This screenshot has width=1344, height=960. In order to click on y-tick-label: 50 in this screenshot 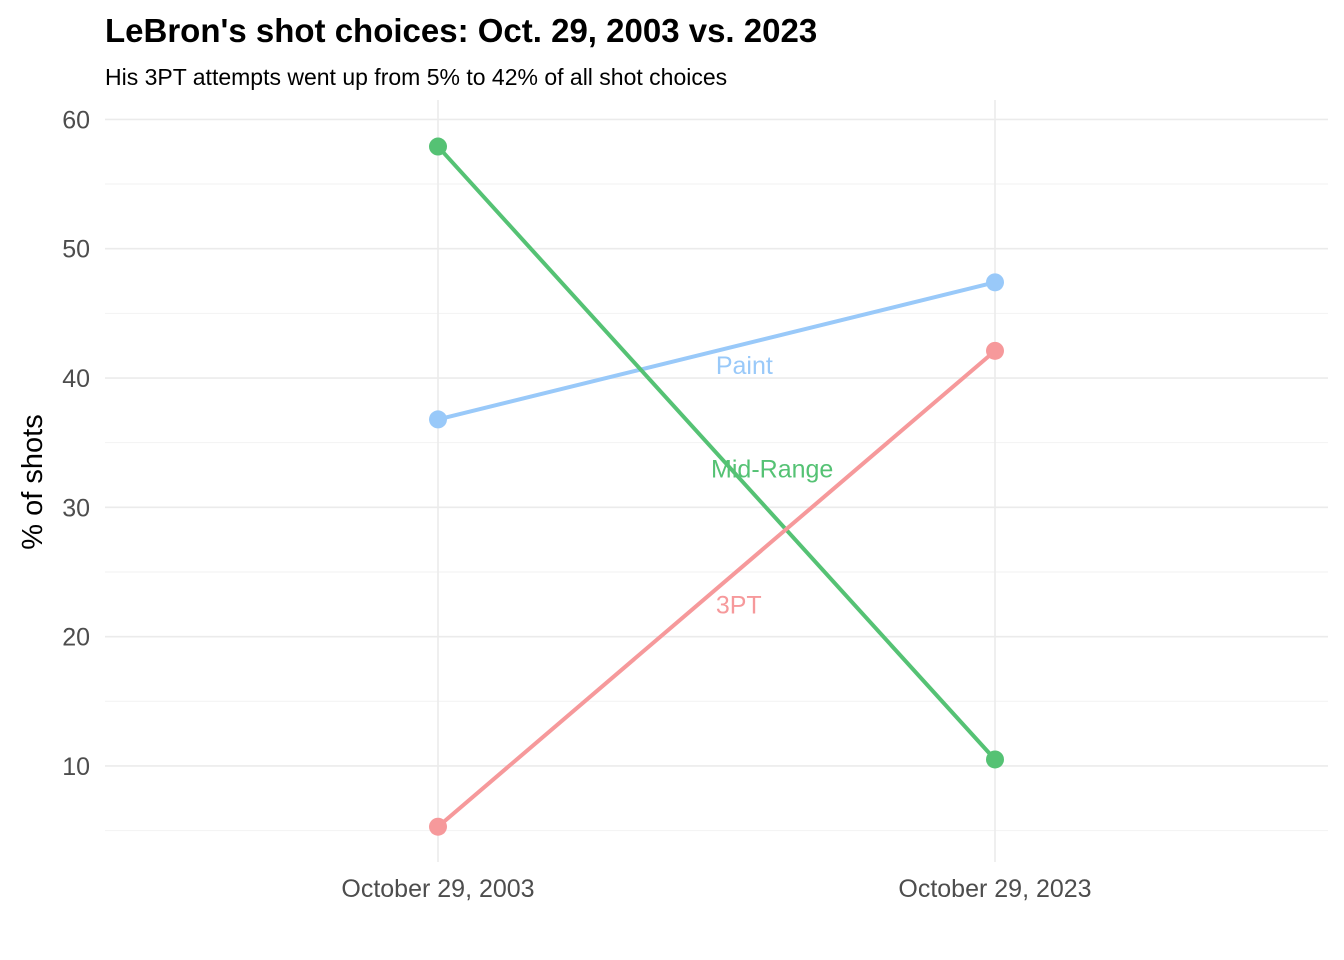, I will do `click(76, 250)`.